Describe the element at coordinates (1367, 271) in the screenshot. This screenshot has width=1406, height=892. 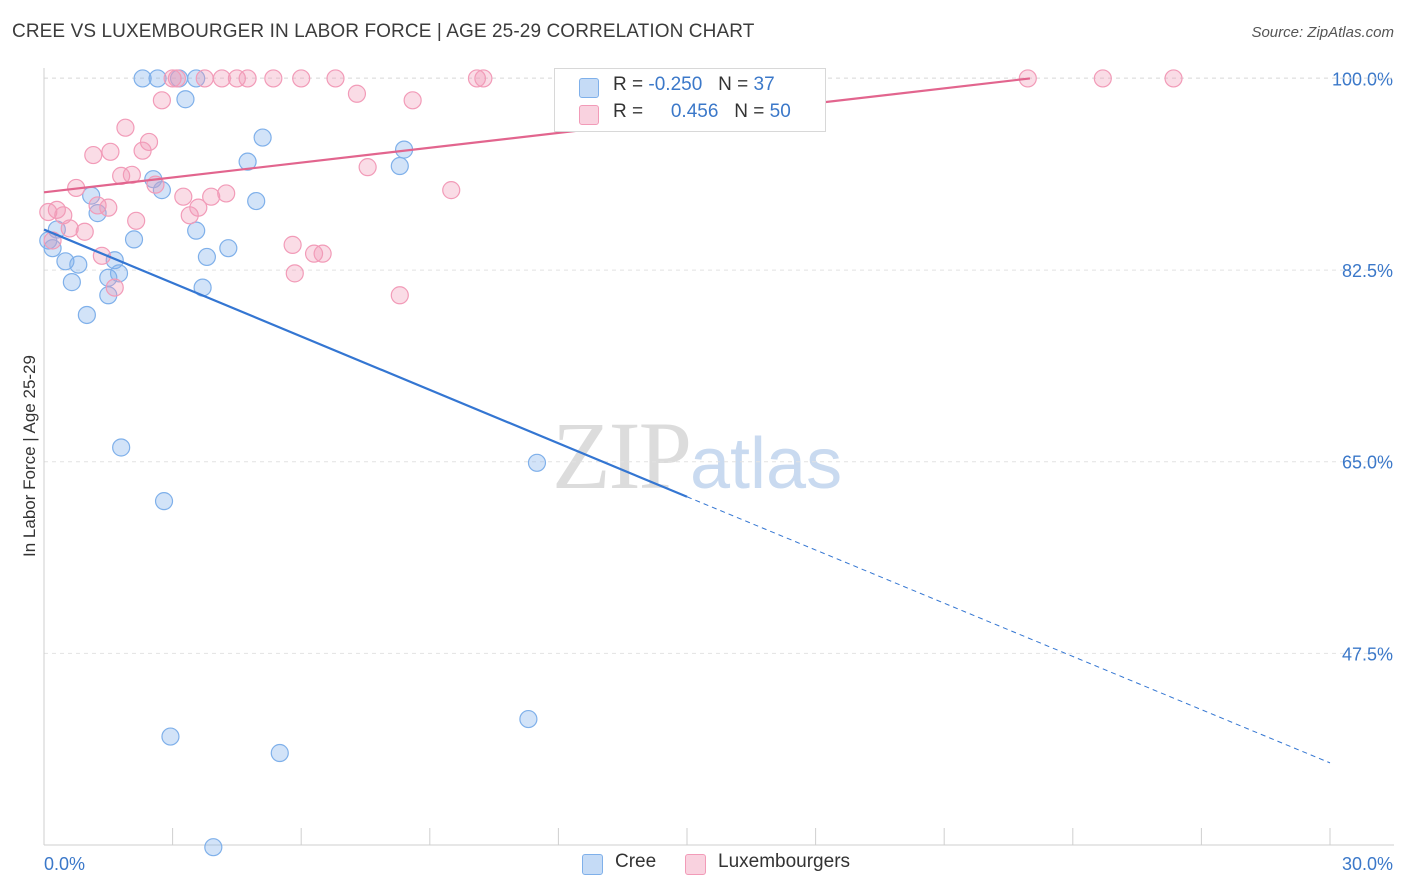
I see `y-tick-label: 82.5%` at that location.